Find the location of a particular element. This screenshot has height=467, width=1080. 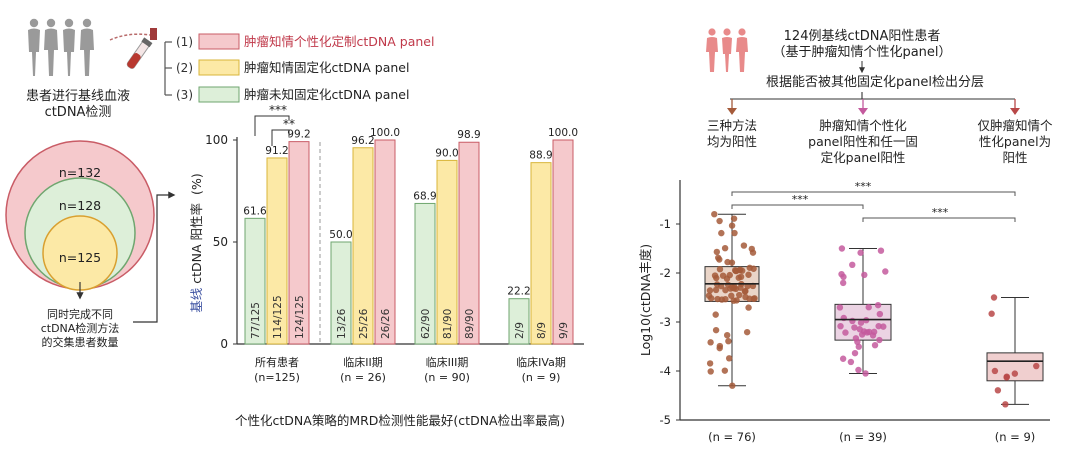

blood-tube-icon is located at coordinates (133, 48).